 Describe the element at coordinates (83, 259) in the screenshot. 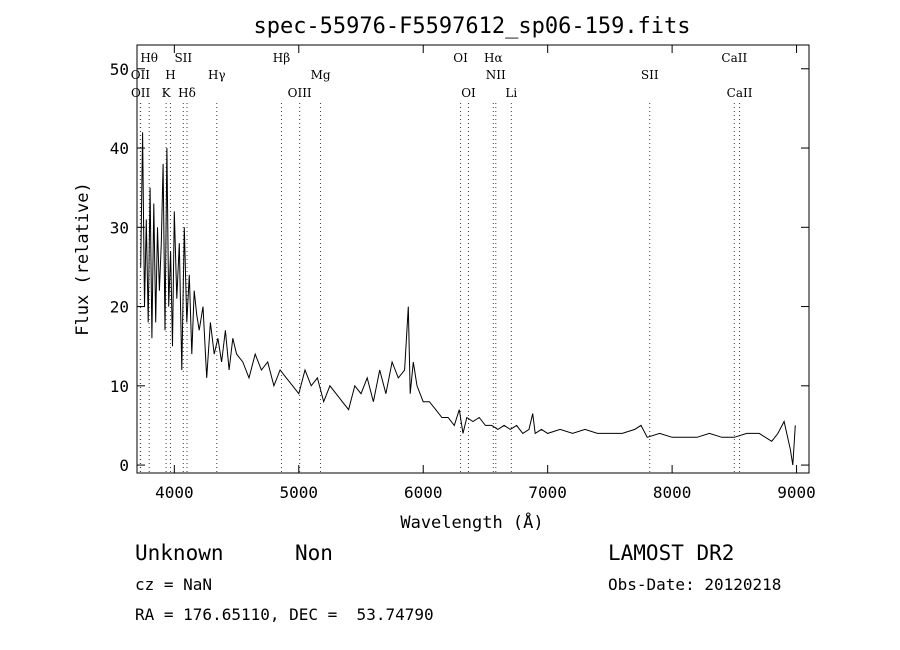

I see `y-axis-label: Flux (relative)` at that location.